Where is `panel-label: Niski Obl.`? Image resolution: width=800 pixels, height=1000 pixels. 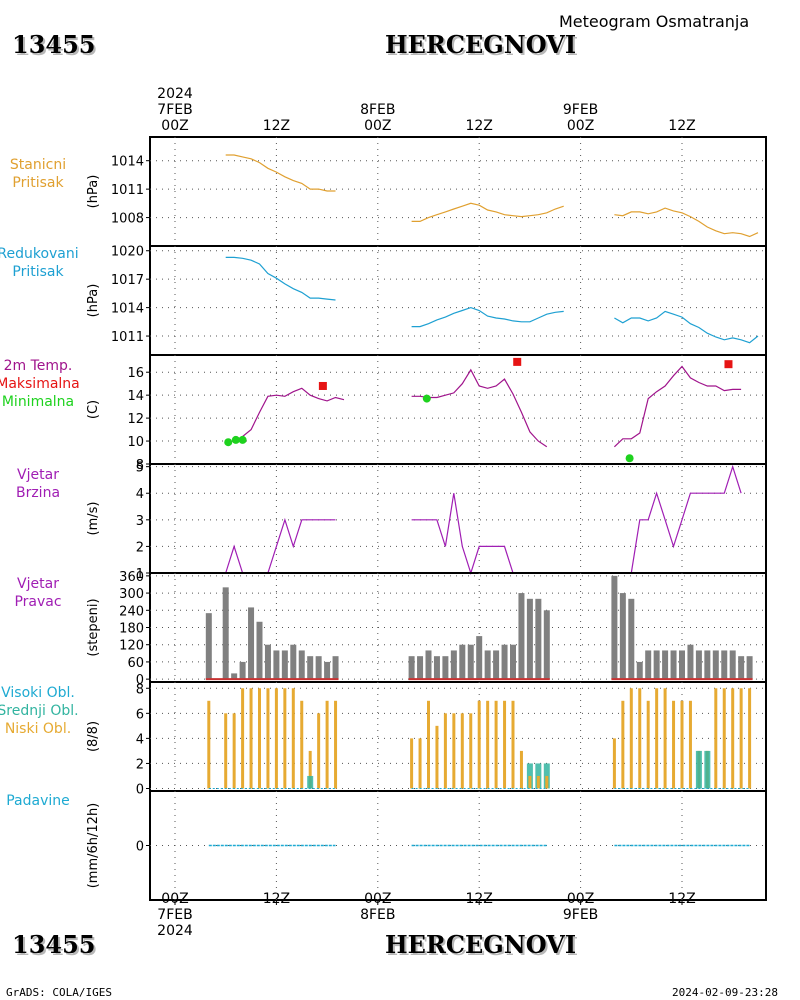
panel-label: Niski Obl. is located at coordinates (38, 729).